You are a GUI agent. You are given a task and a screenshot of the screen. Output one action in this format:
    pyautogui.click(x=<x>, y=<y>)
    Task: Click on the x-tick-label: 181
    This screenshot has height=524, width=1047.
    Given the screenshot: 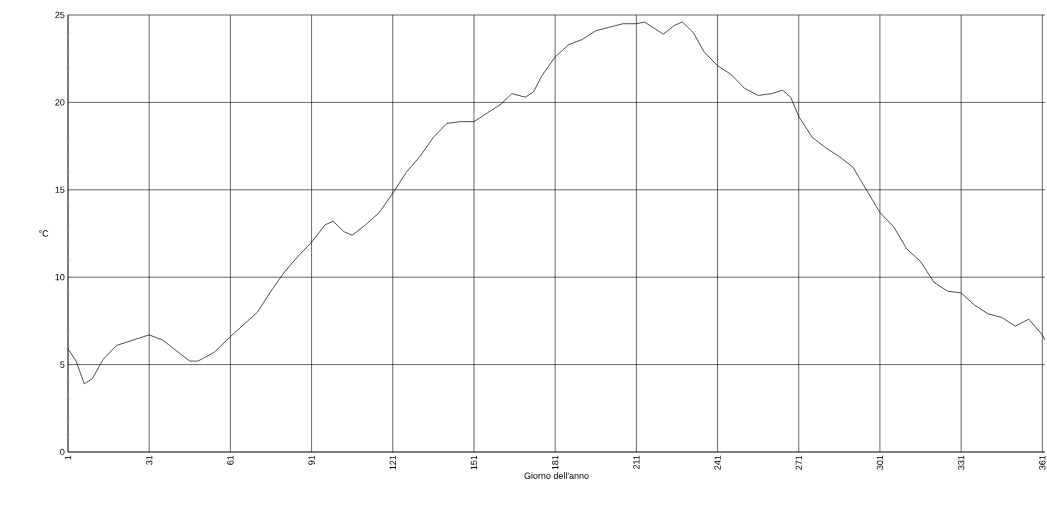 What is the action you would take?
    pyautogui.click(x=555, y=462)
    